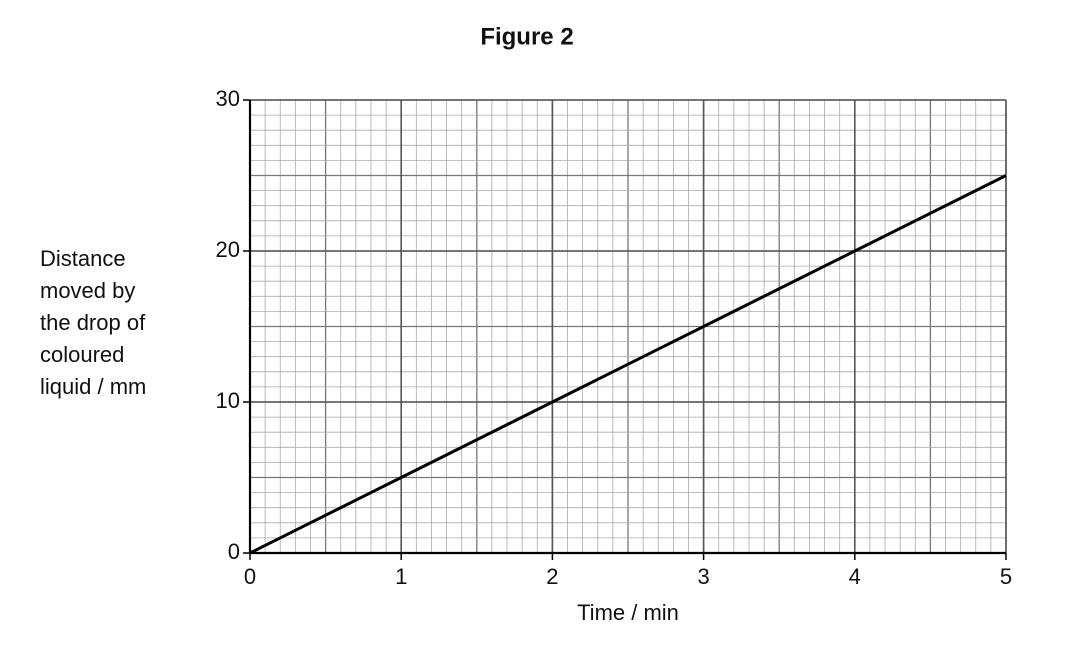 The height and width of the screenshot is (650, 1080). What do you see at coordinates (234, 551) in the screenshot?
I see `y-tick-label: 0` at bounding box center [234, 551].